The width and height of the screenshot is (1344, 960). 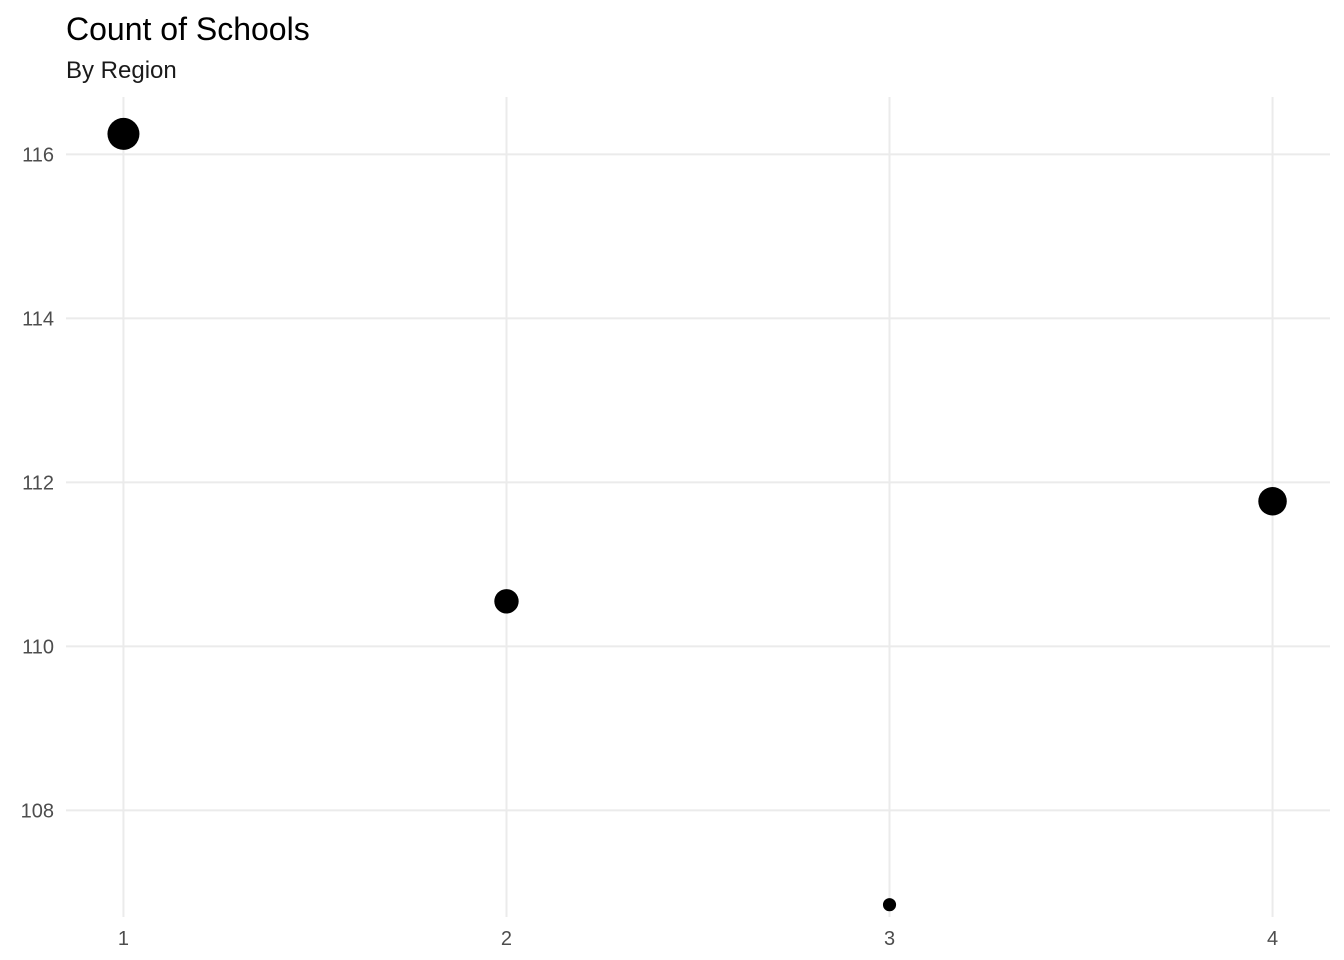 I want to click on chart-subtitle: By Region, so click(x=121, y=70).